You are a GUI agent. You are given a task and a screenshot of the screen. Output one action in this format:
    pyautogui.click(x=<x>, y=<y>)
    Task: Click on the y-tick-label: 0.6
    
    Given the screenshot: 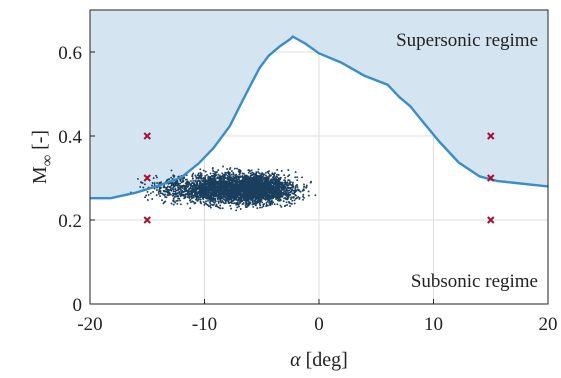 What is the action you would take?
    pyautogui.click(x=70, y=53)
    